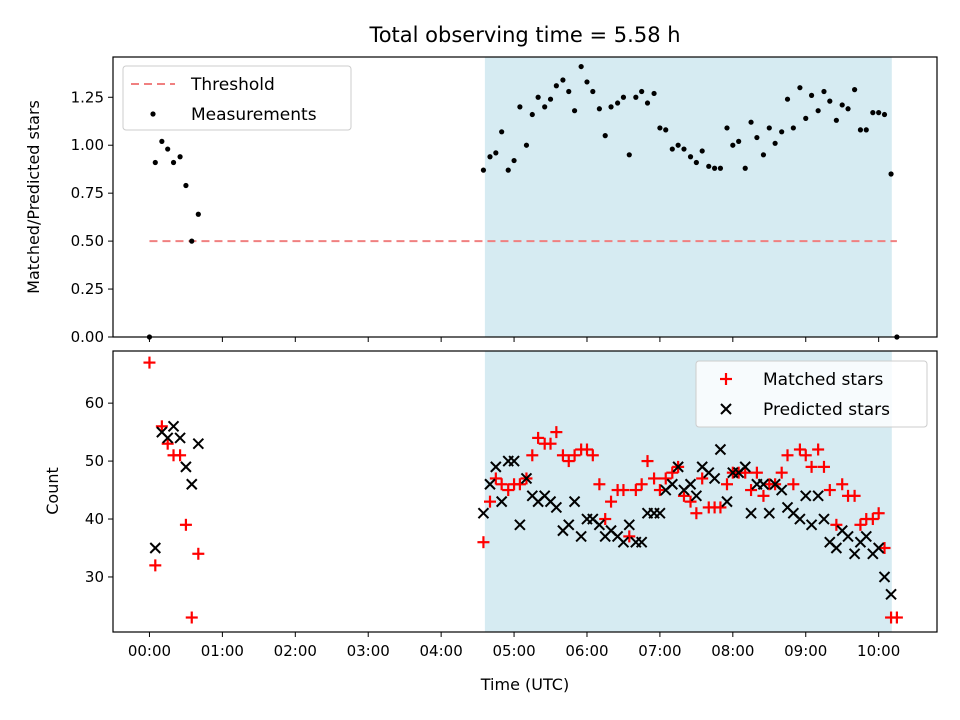 The height and width of the screenshot is (720, 960). Describe the element at coordinates (92, 217) in the screenshot. I see `top-y-ticks: 0.00 0.25 0.50 0.75 1.00 1.25` at that location.